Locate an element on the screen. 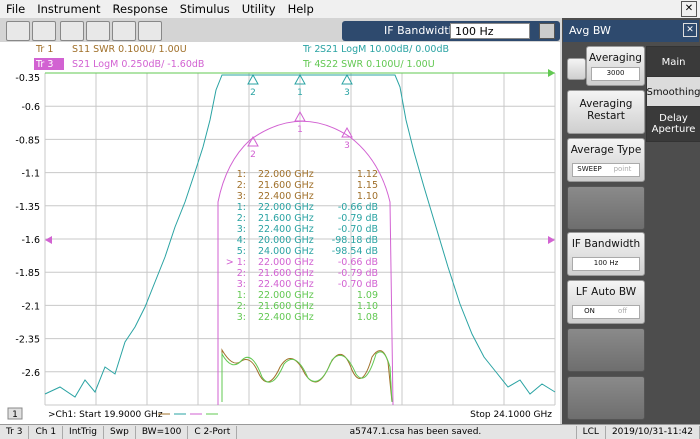 The image size is (700, 439). button-value: 100 Hz is located at coordinates (606, 264).